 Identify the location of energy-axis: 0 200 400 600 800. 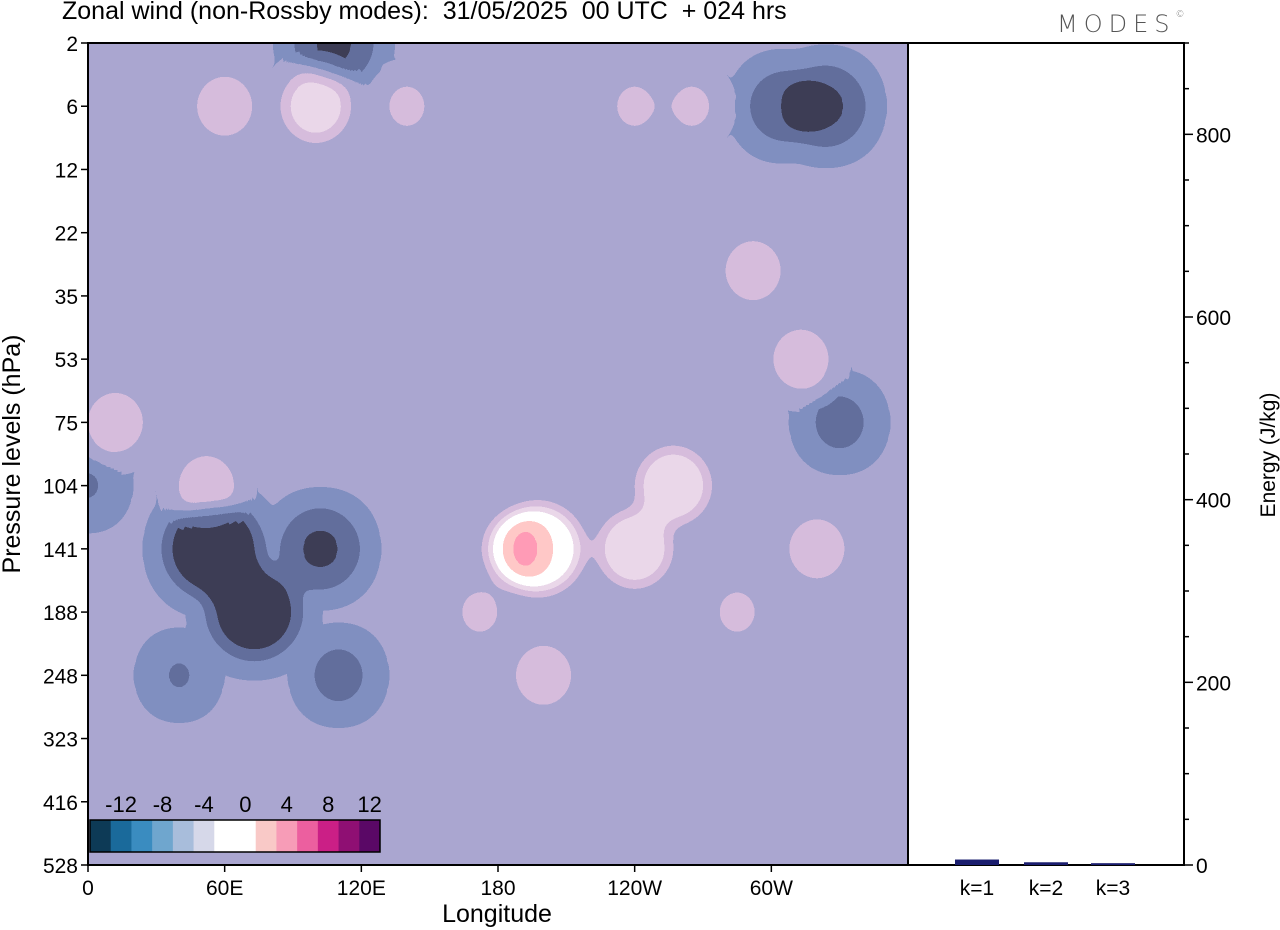
(1207, 460).